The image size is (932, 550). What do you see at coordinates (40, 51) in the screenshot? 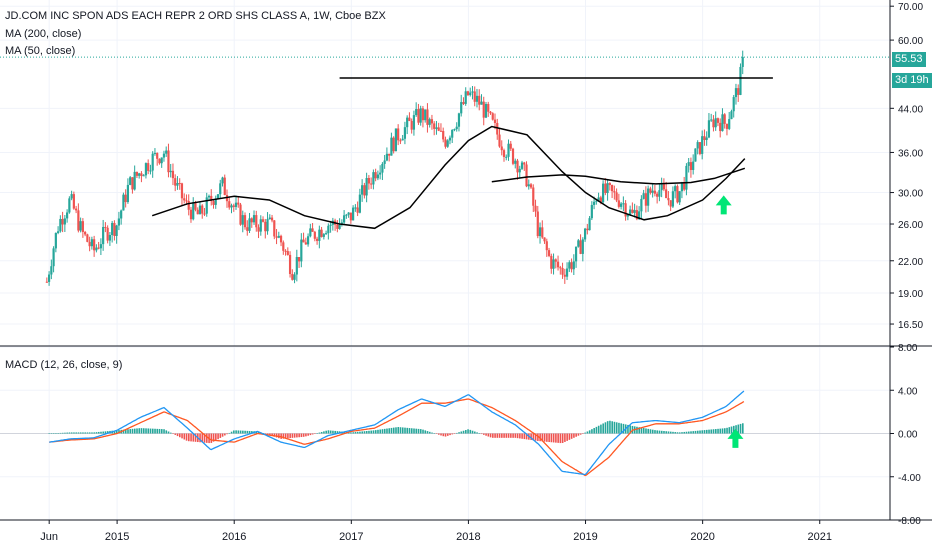
I see `ma50-label: MA (50, close)` at bounding box center [40, 51].